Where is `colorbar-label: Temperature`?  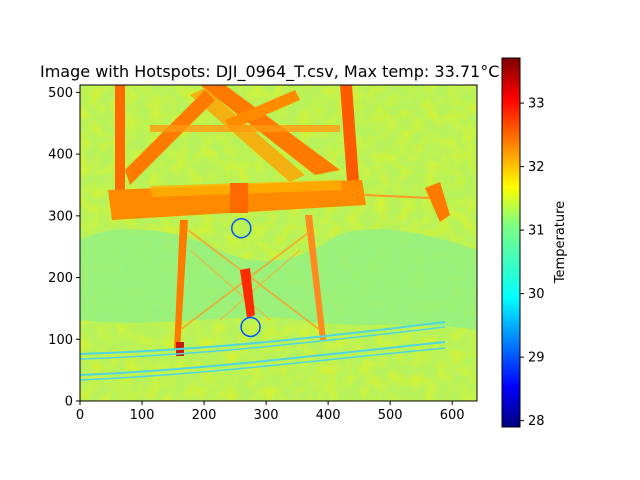 colorbar-label: Temperature is located at coordinates (560, 242).